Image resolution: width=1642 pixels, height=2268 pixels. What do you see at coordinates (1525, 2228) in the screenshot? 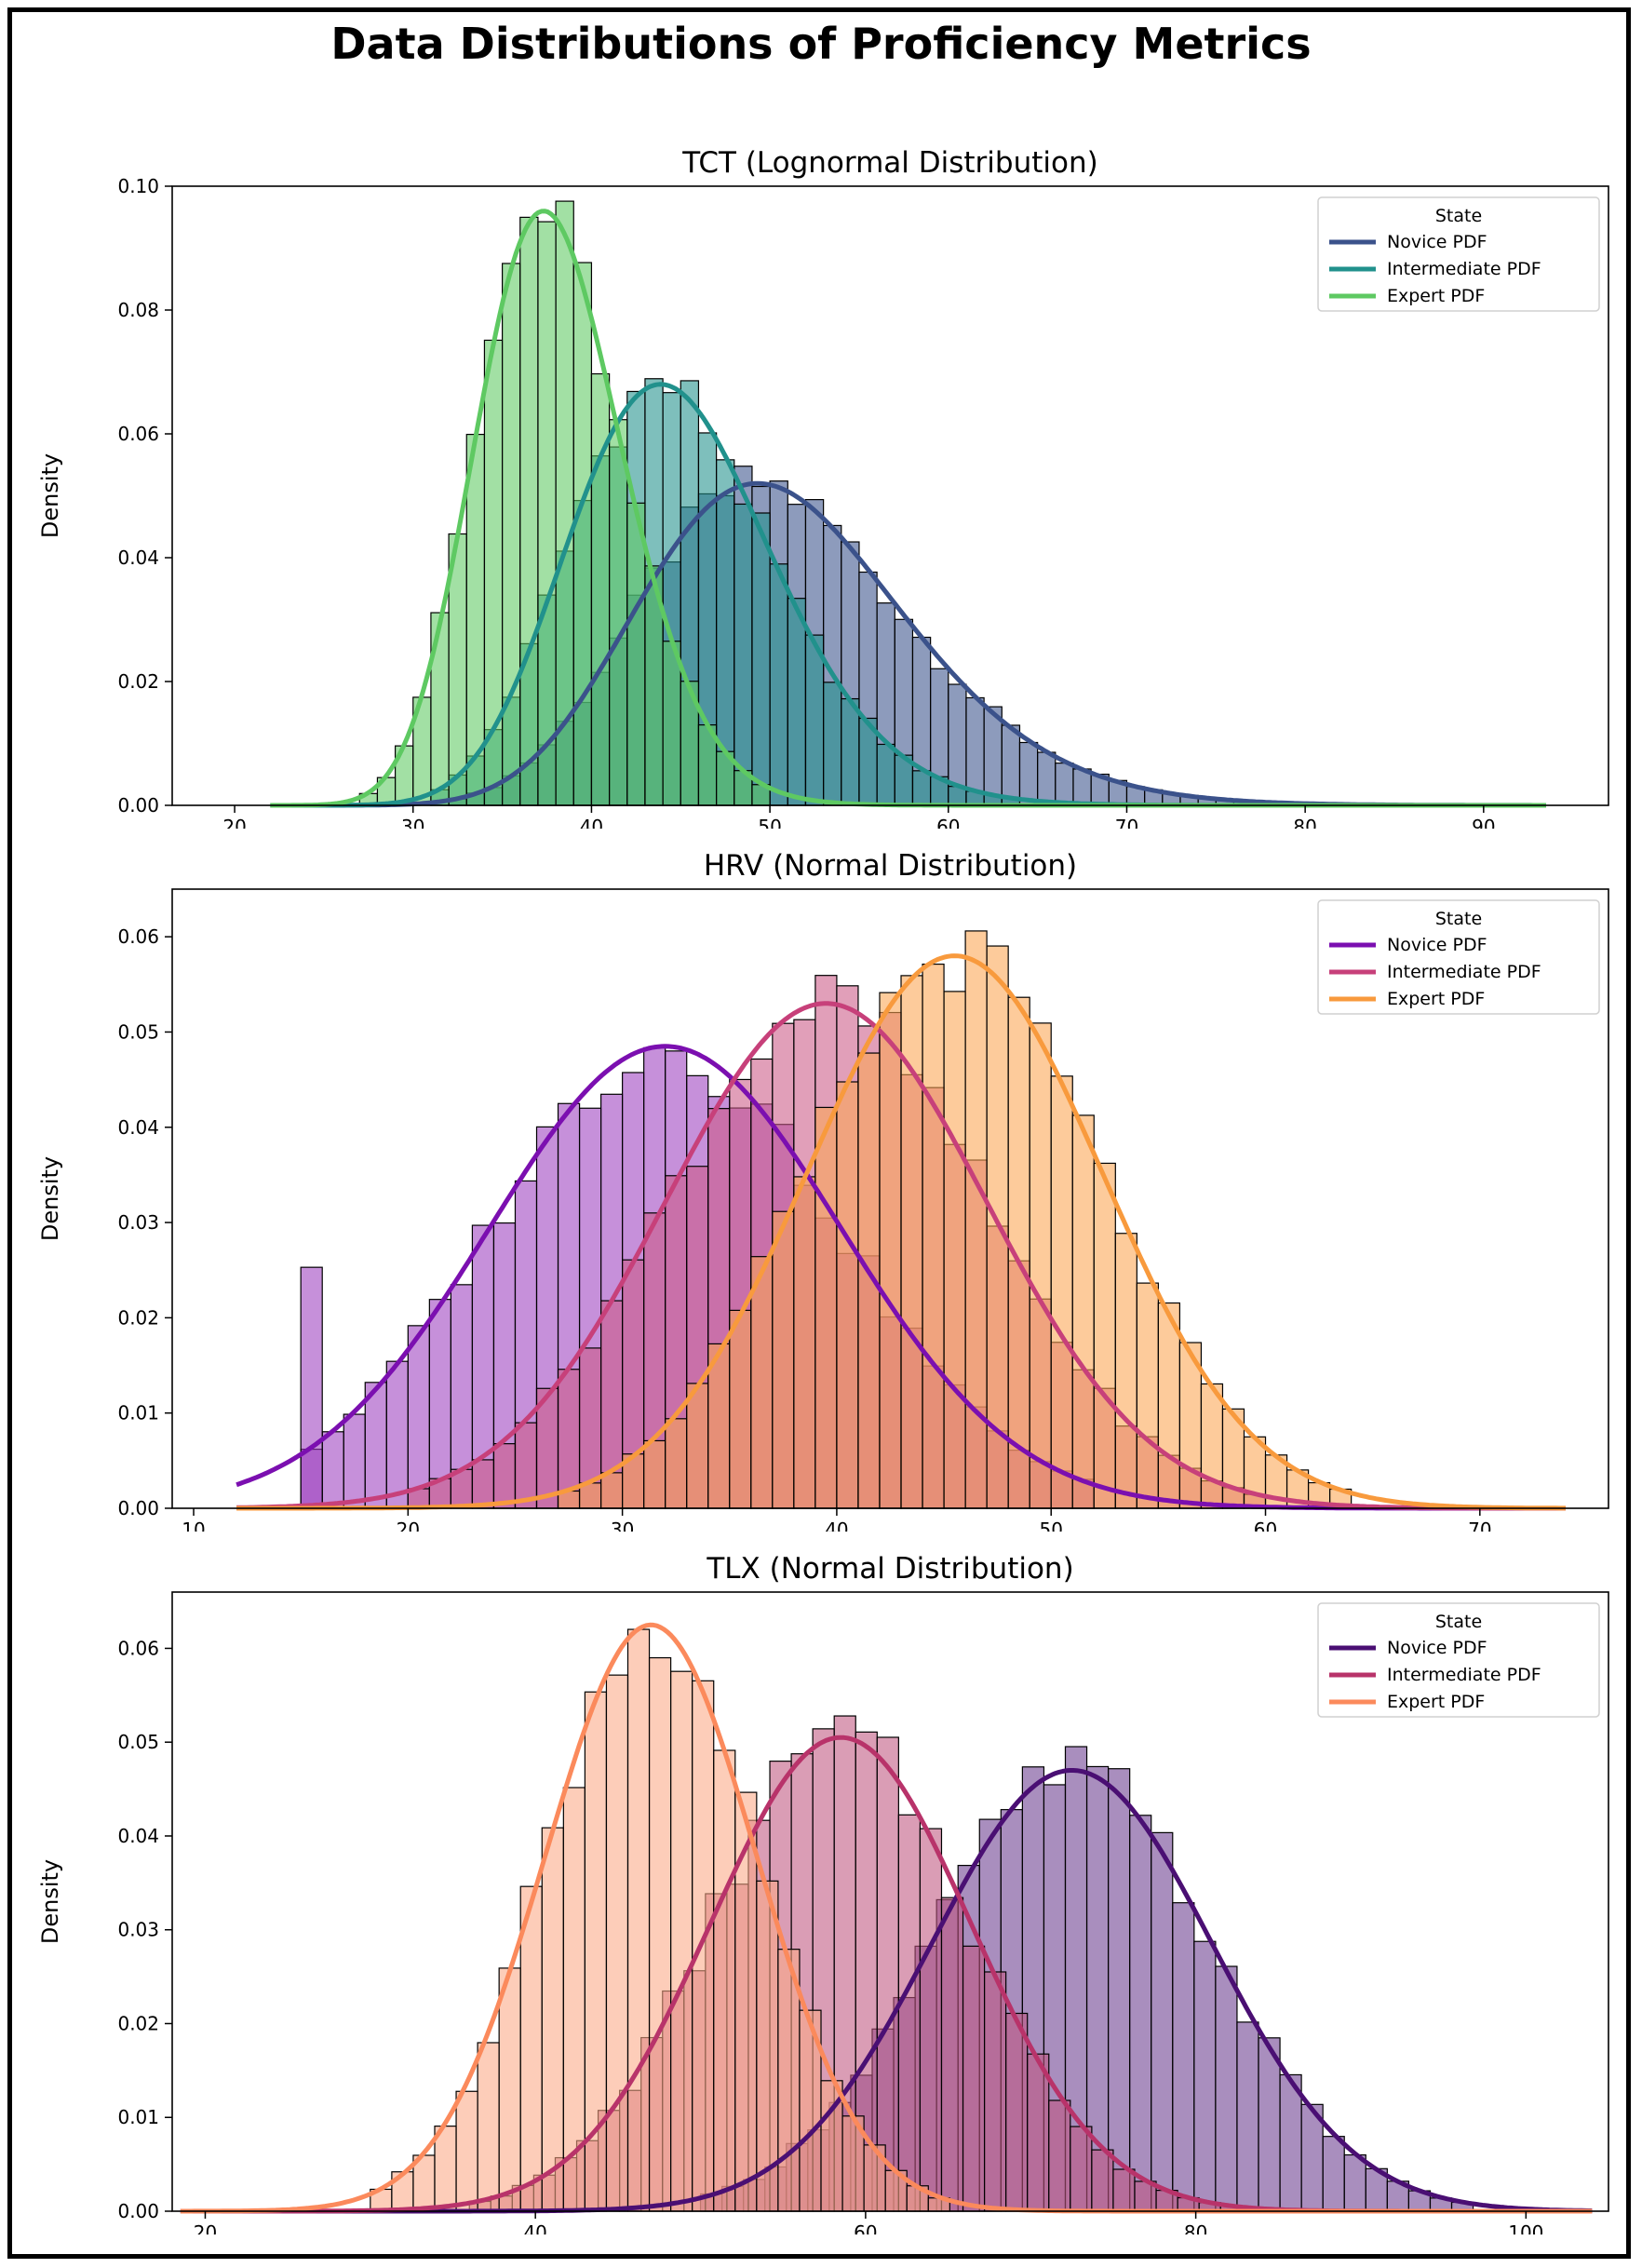
I see `x-tick-label: 100` at bounding box center [1525, 2228].